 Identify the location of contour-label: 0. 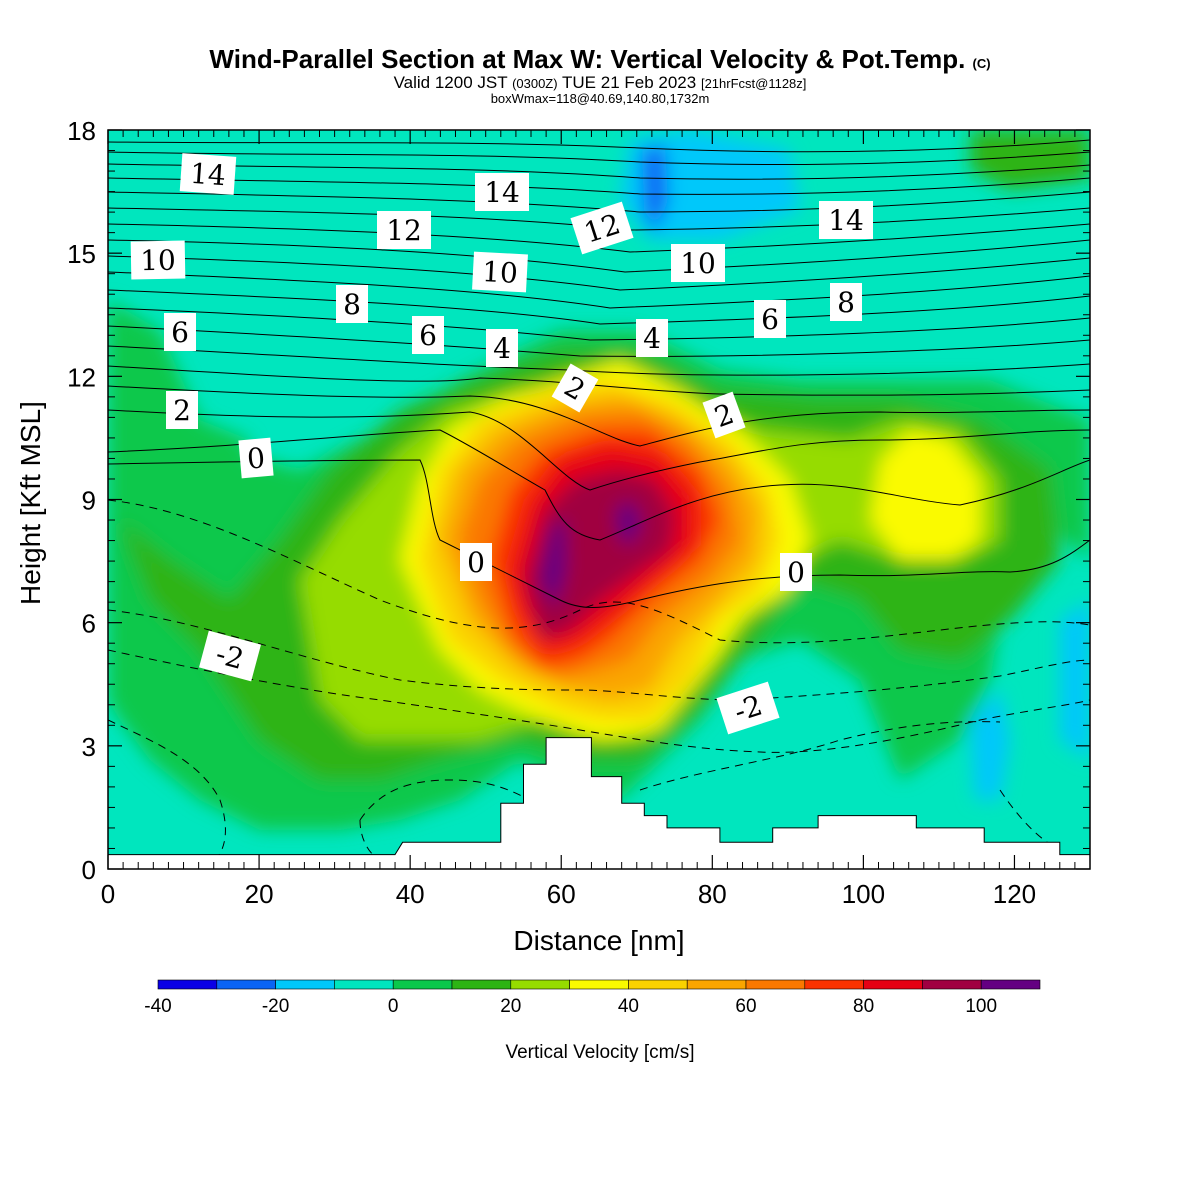
(256, 458).